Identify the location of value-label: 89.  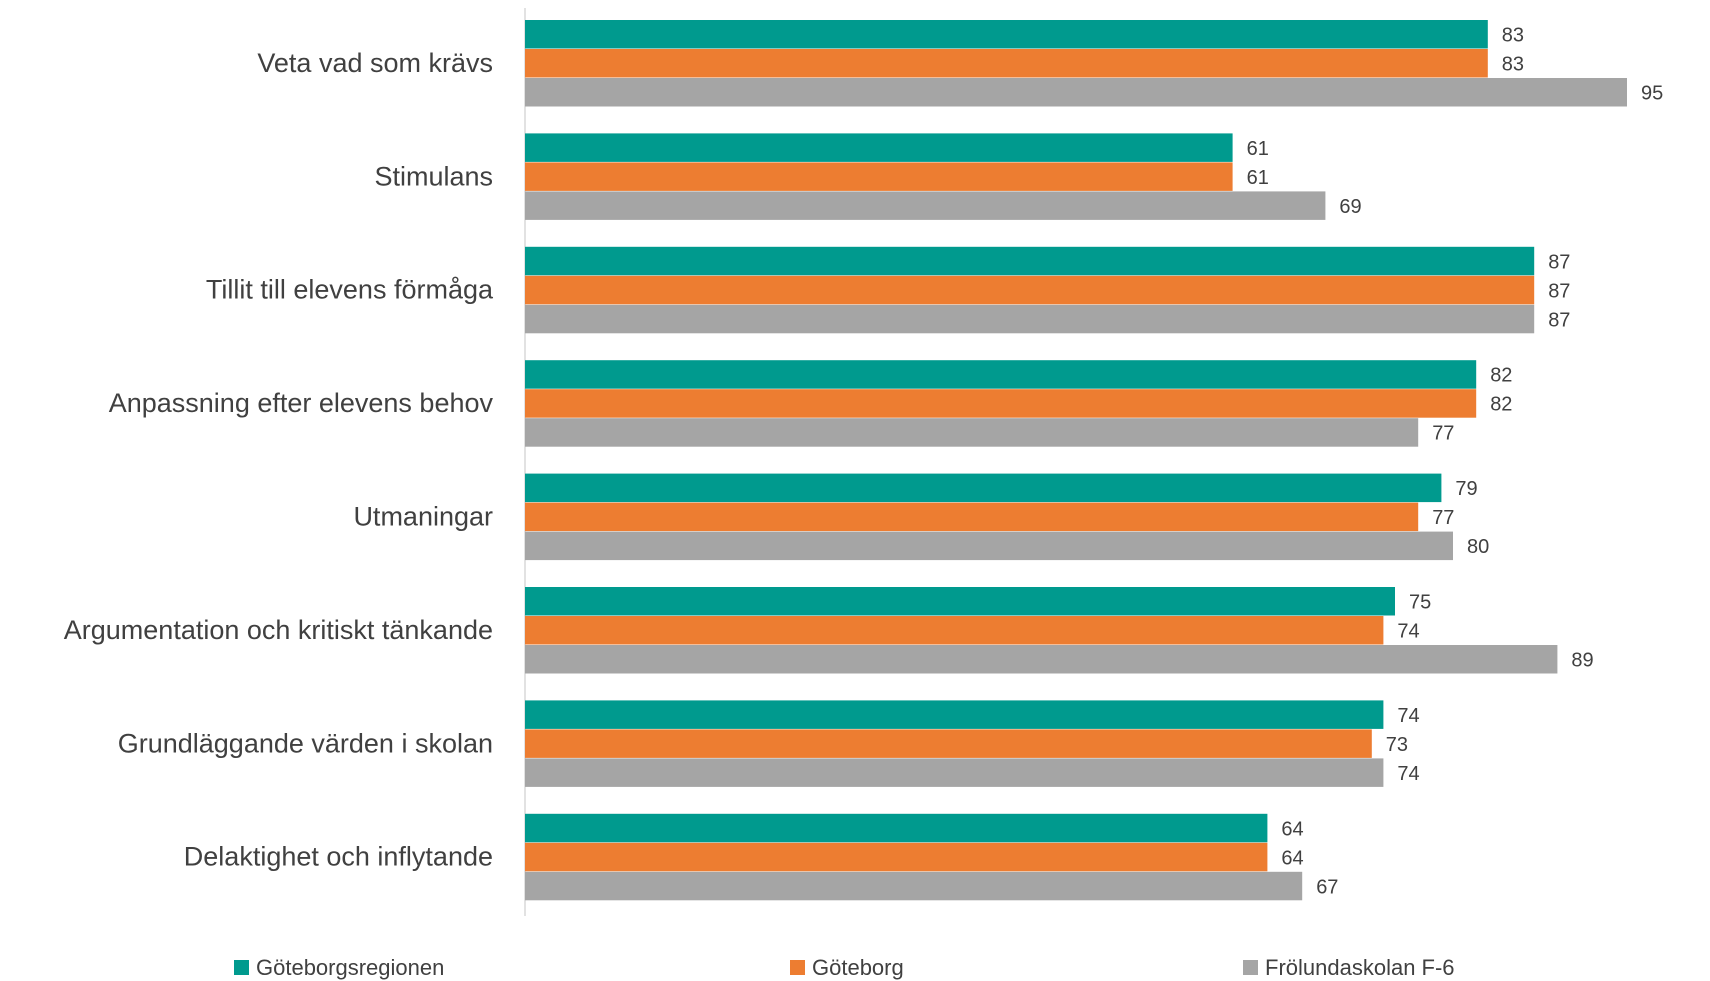
(1582, 661).